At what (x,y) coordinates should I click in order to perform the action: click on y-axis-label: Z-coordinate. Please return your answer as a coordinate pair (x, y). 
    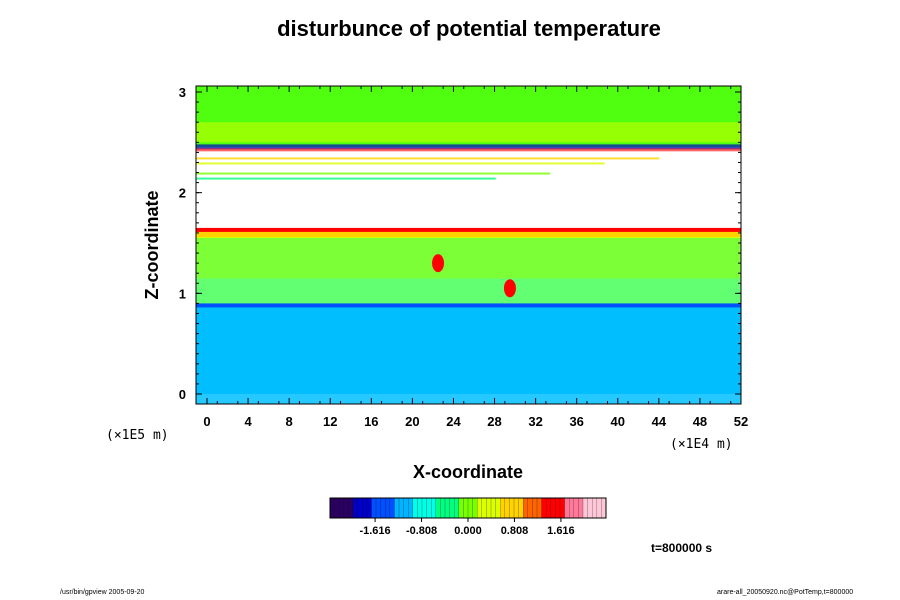
    Looking at the image, I should click on (152, 244).